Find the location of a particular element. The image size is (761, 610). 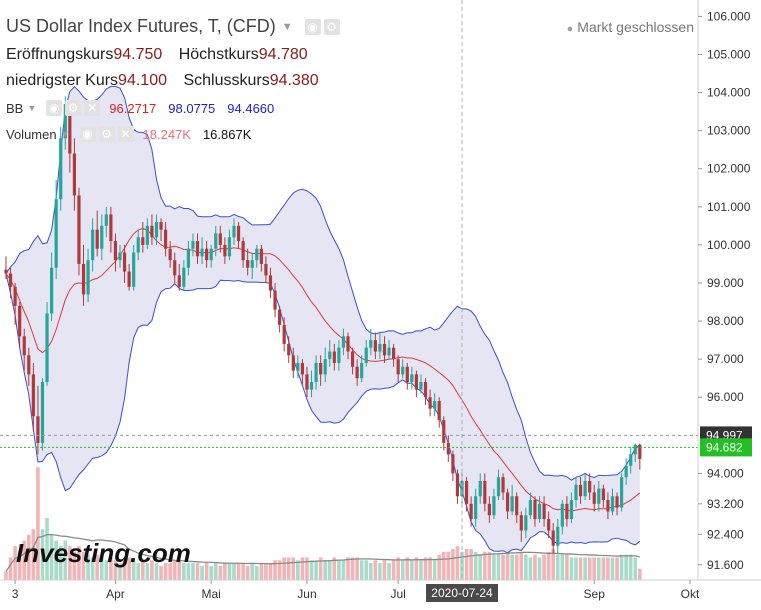

chart-title: US Dollar Index Futures, T, (CFD) is located at coordinates (141, 26).